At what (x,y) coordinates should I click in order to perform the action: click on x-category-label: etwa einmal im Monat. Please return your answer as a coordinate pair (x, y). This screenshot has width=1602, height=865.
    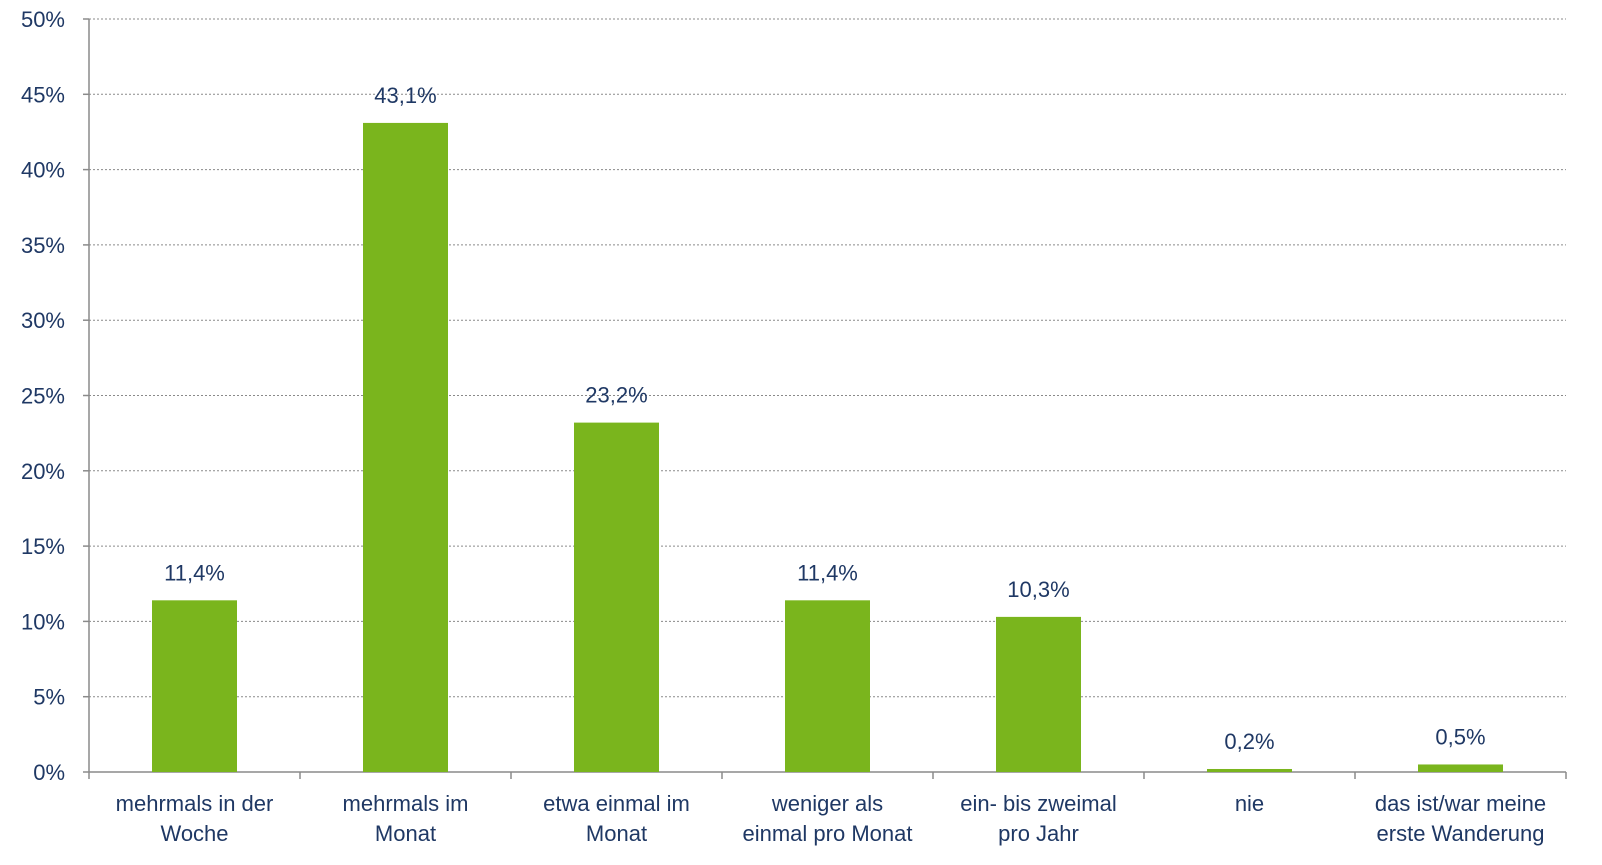
    Looking at the image, I should click on (616, 818).